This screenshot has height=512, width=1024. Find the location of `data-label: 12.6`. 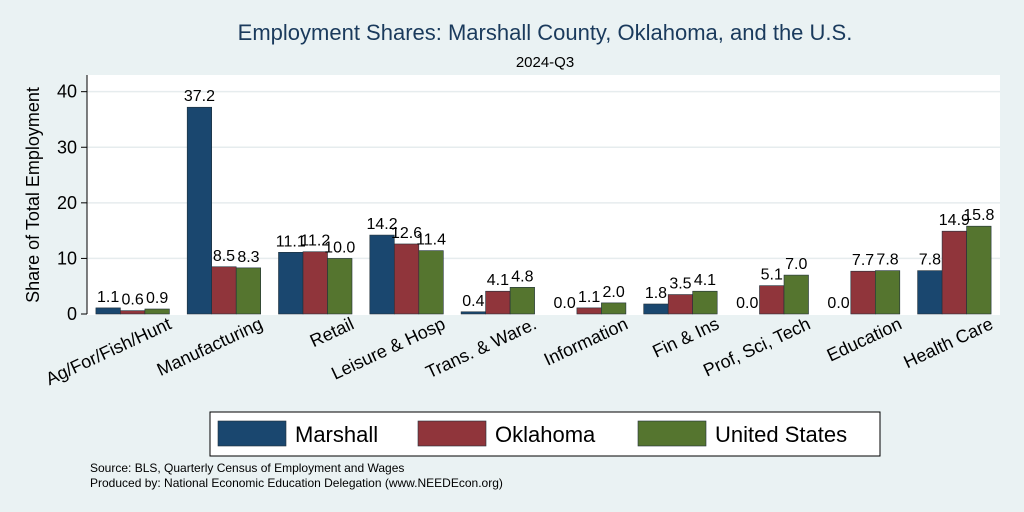

data-label: 12.6 is located at coordinates (406, 233).